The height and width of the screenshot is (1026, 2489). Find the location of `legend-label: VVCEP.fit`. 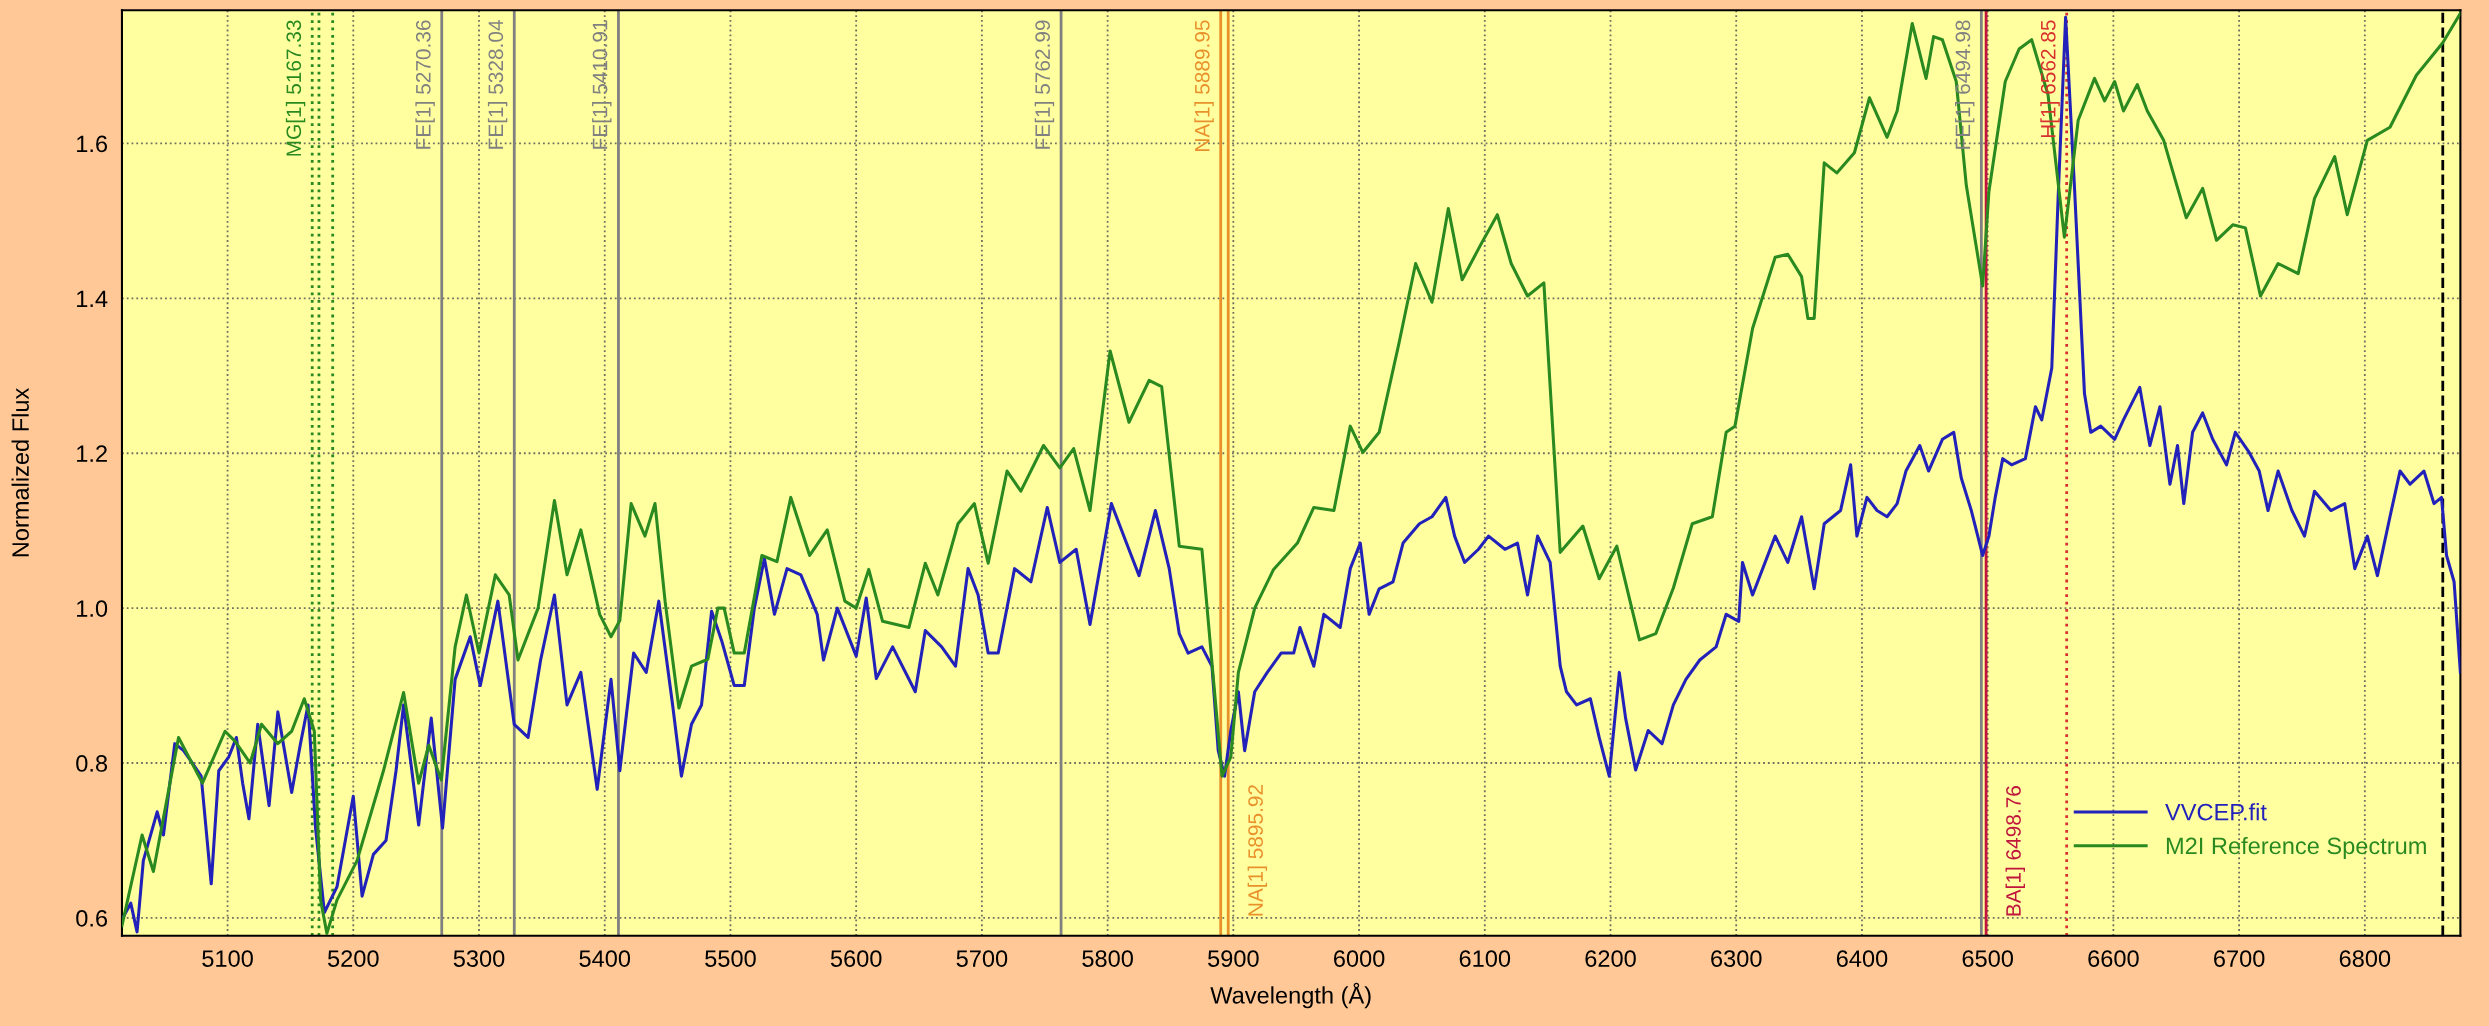

legend-label: VVCEP.fit is located at coordinates (2216, 812).